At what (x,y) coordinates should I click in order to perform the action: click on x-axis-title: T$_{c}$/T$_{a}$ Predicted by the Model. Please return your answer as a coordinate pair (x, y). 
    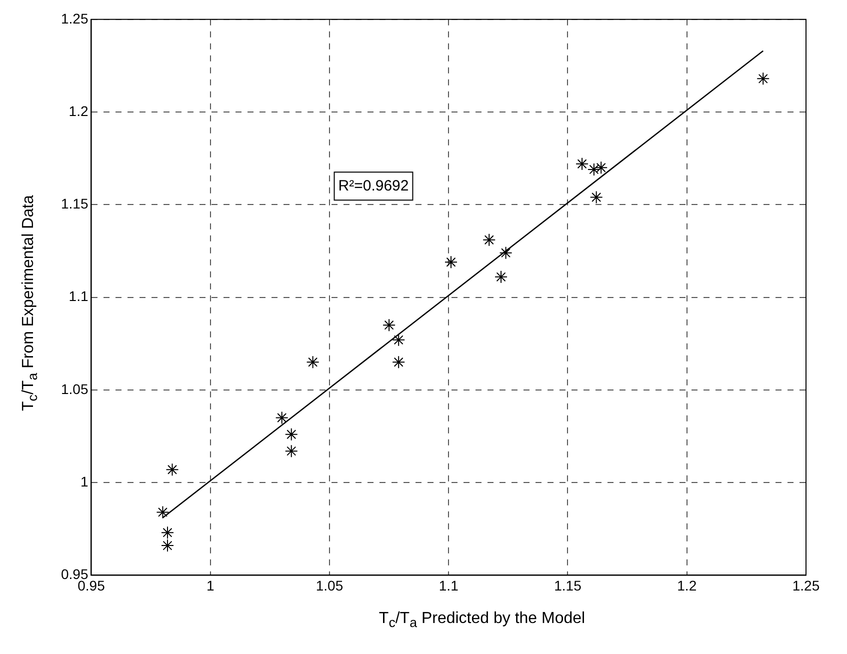
    Looking at the image, I should click on (482, 620).